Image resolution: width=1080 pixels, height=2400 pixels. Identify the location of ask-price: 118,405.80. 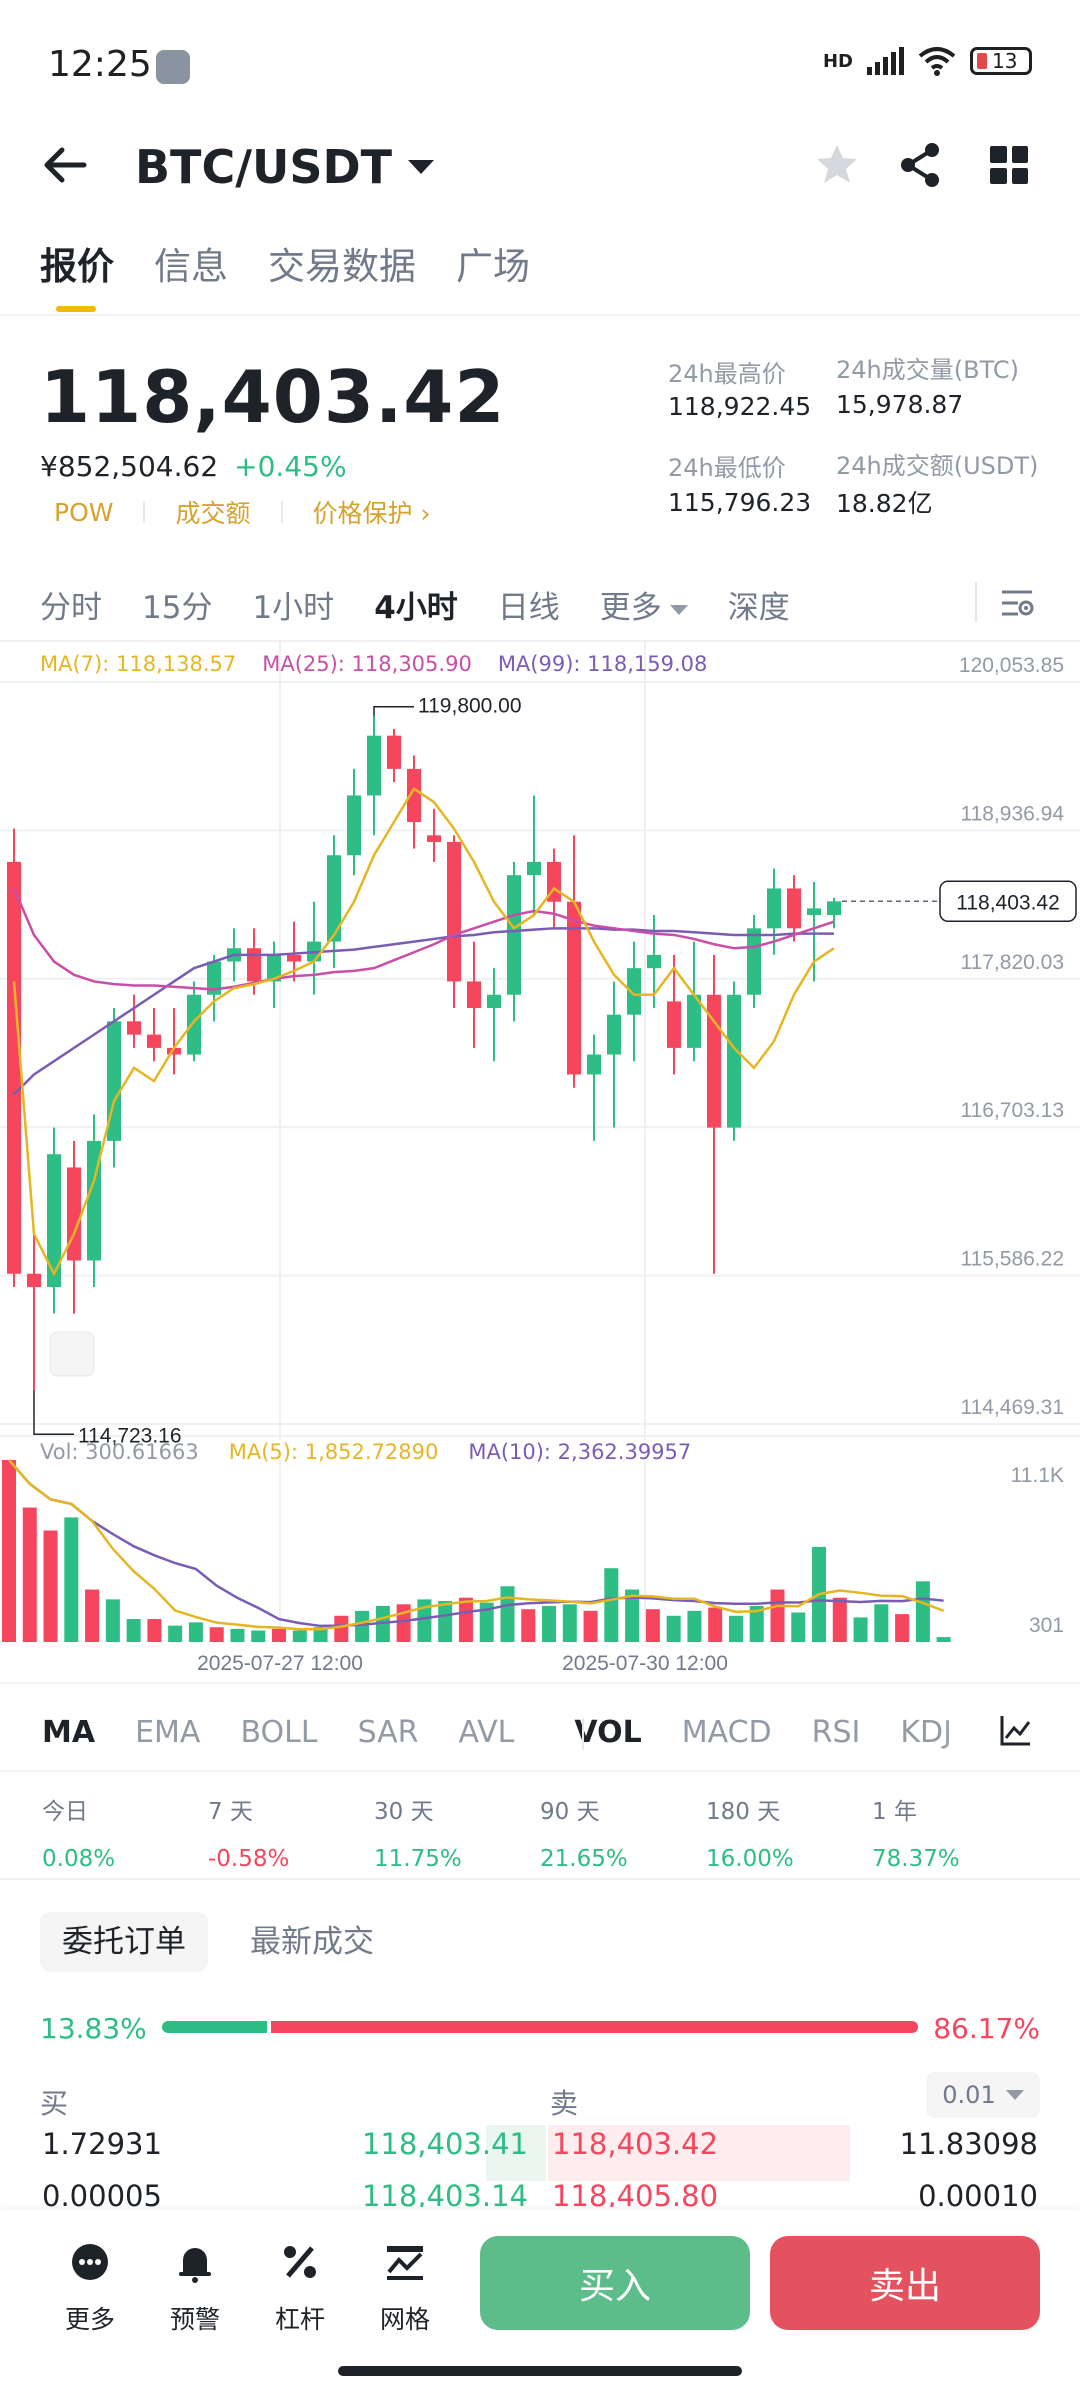
(635, 2193).